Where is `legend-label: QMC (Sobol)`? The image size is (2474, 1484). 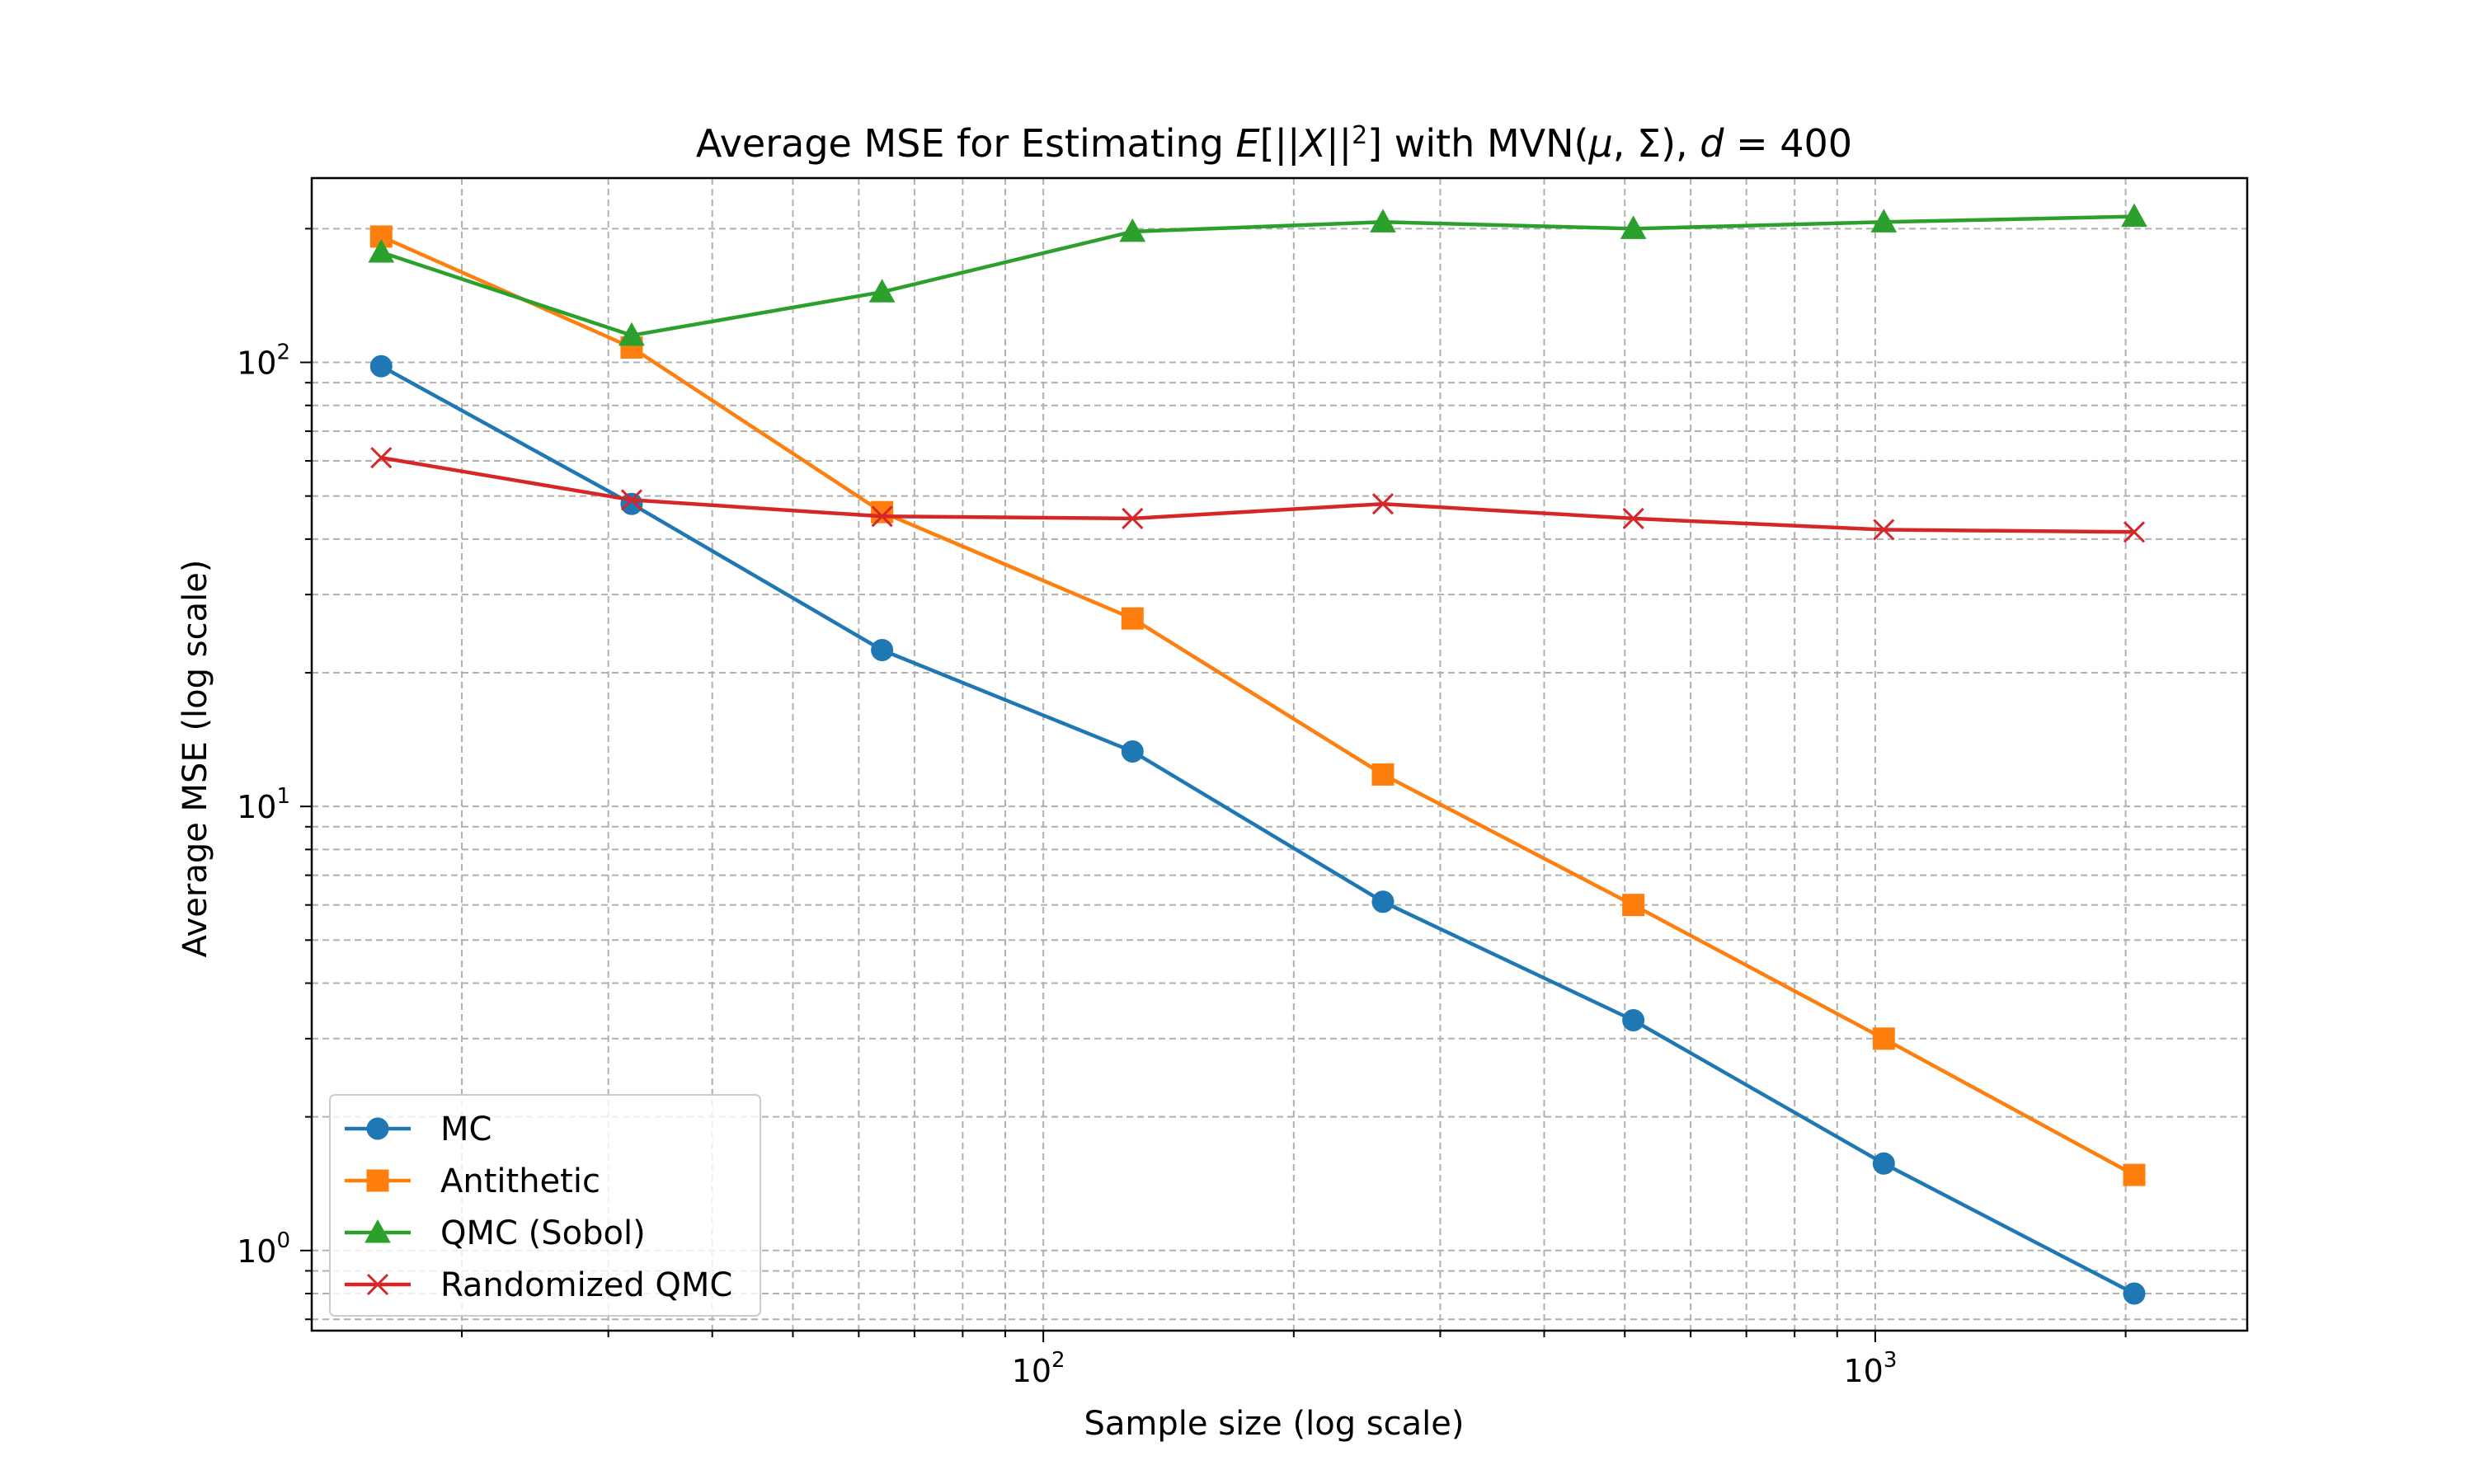
legend-label: QMC (Sobol) is located at coordinates (543, 1233).